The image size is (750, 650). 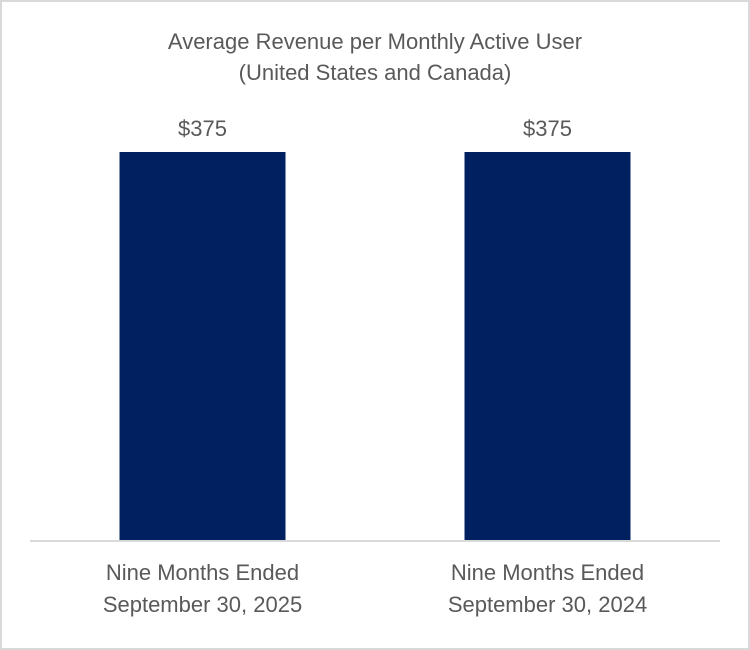 What do you see at coordinates (202, 604) in the screenshot?
I see `x-tick-label-1-line-2: September 30, 2025` at bounding box center [202, 604].